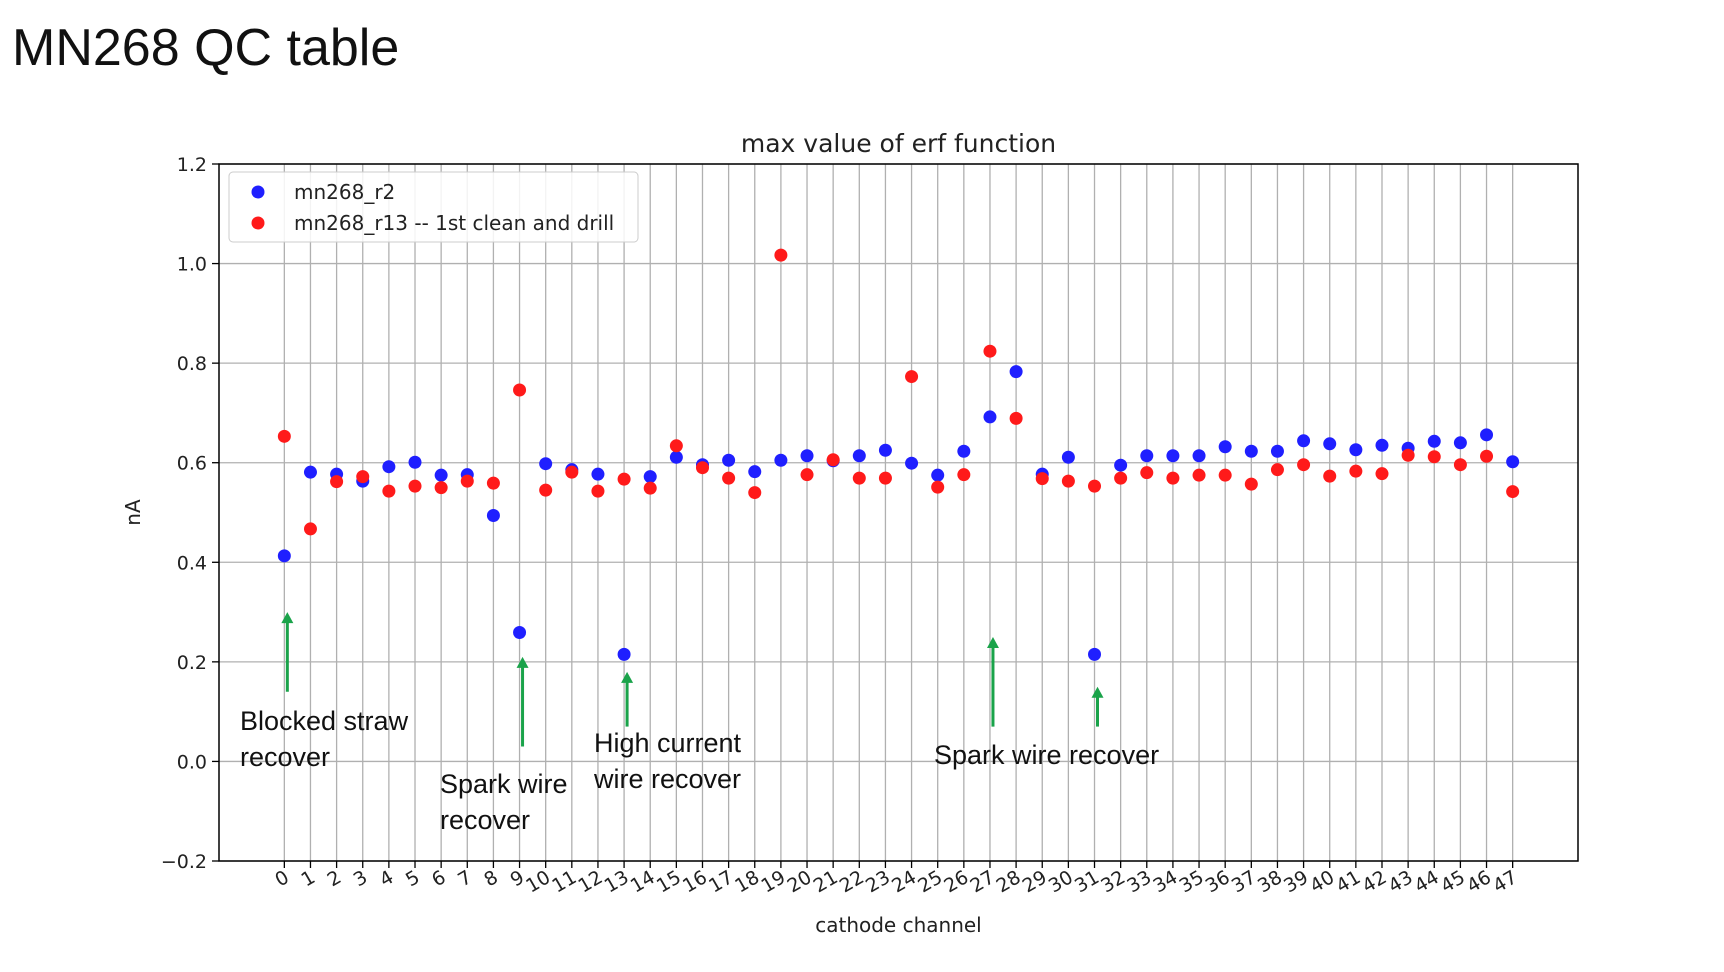 The height and width of the screenshot is (972, 1724). I want to click on x-axis-label: cathode channel, so click(898, 925).